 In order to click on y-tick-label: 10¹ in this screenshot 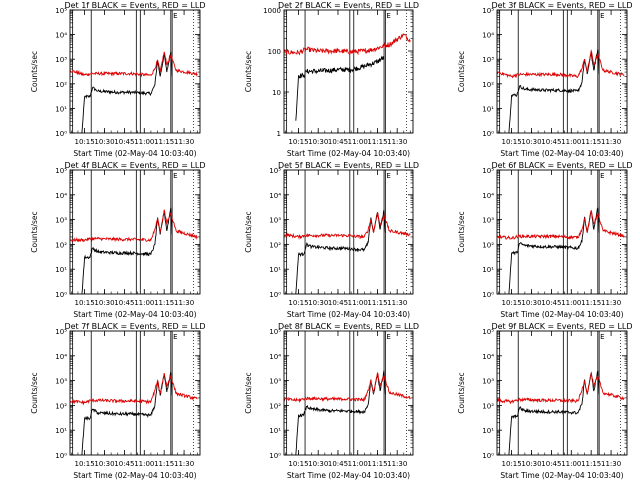, I will do `click(61, 431)`.